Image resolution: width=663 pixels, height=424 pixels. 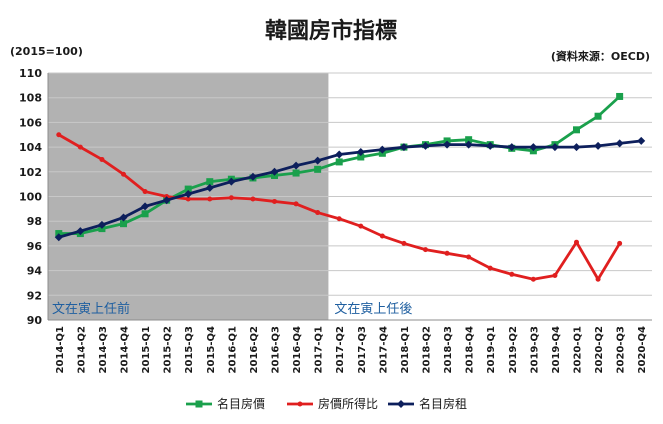 I want to click on y-tick-label: 102, so click(x=30, y=172).